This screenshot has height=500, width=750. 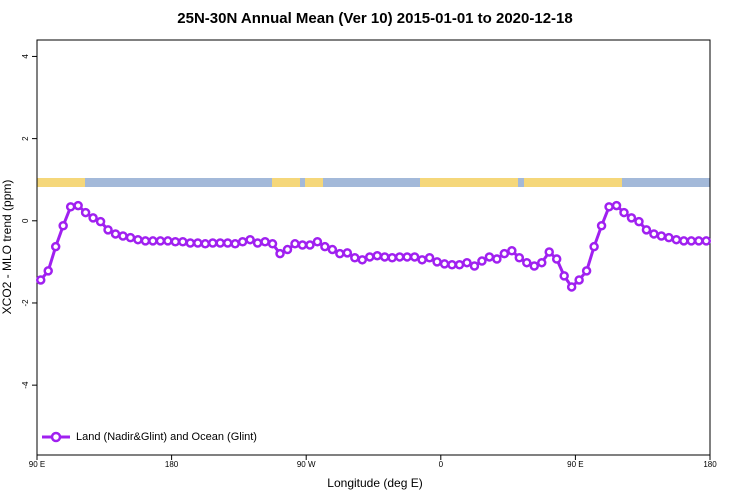 I want to click on land-ocean-band, so click(x=373, y=182).